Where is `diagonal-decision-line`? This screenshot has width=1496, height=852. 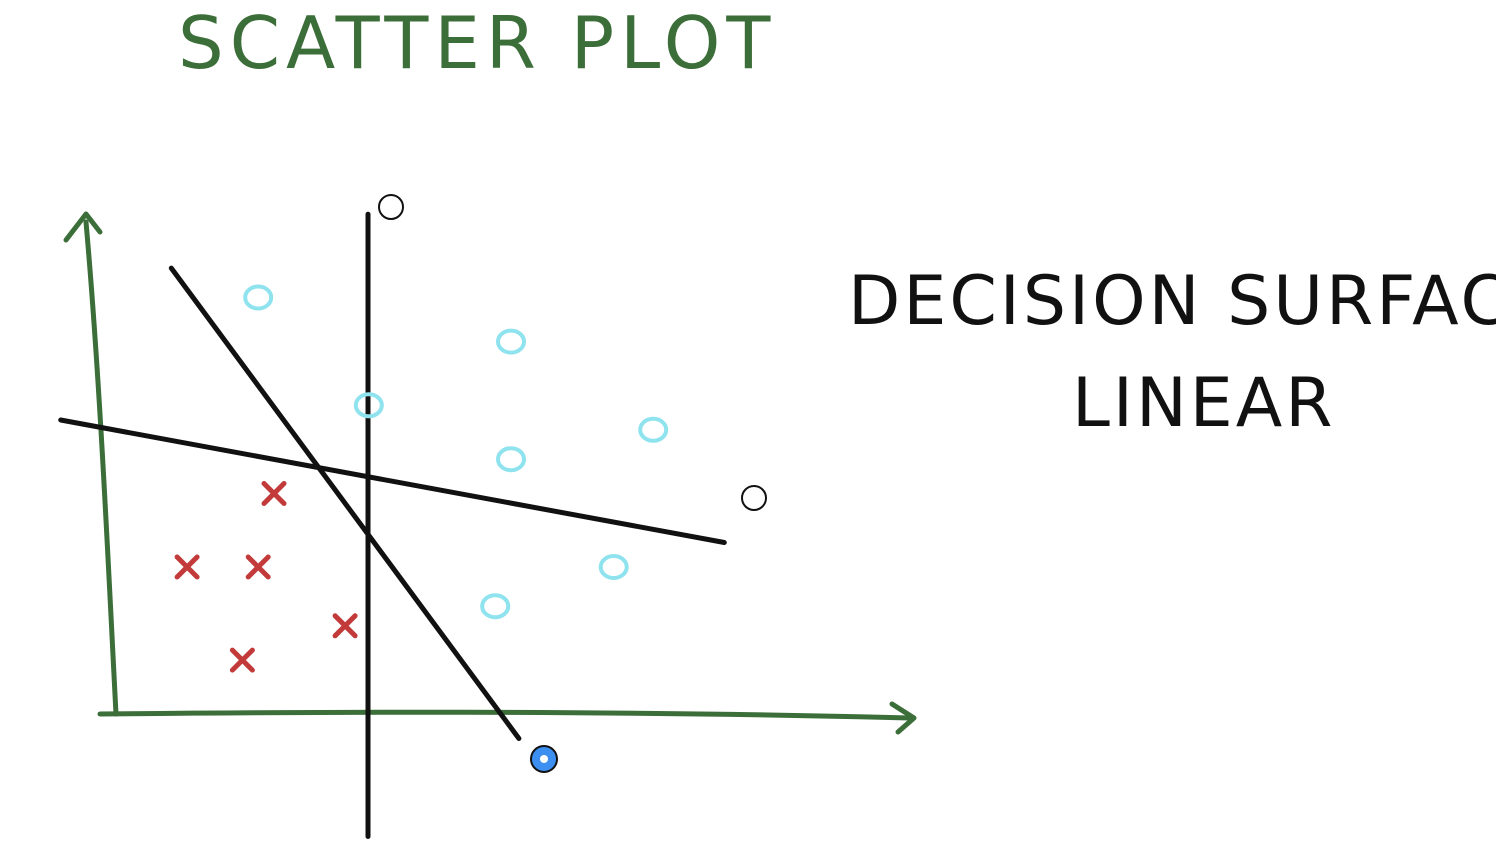 diagonal-decision-line is located at coordinates (345, 503).